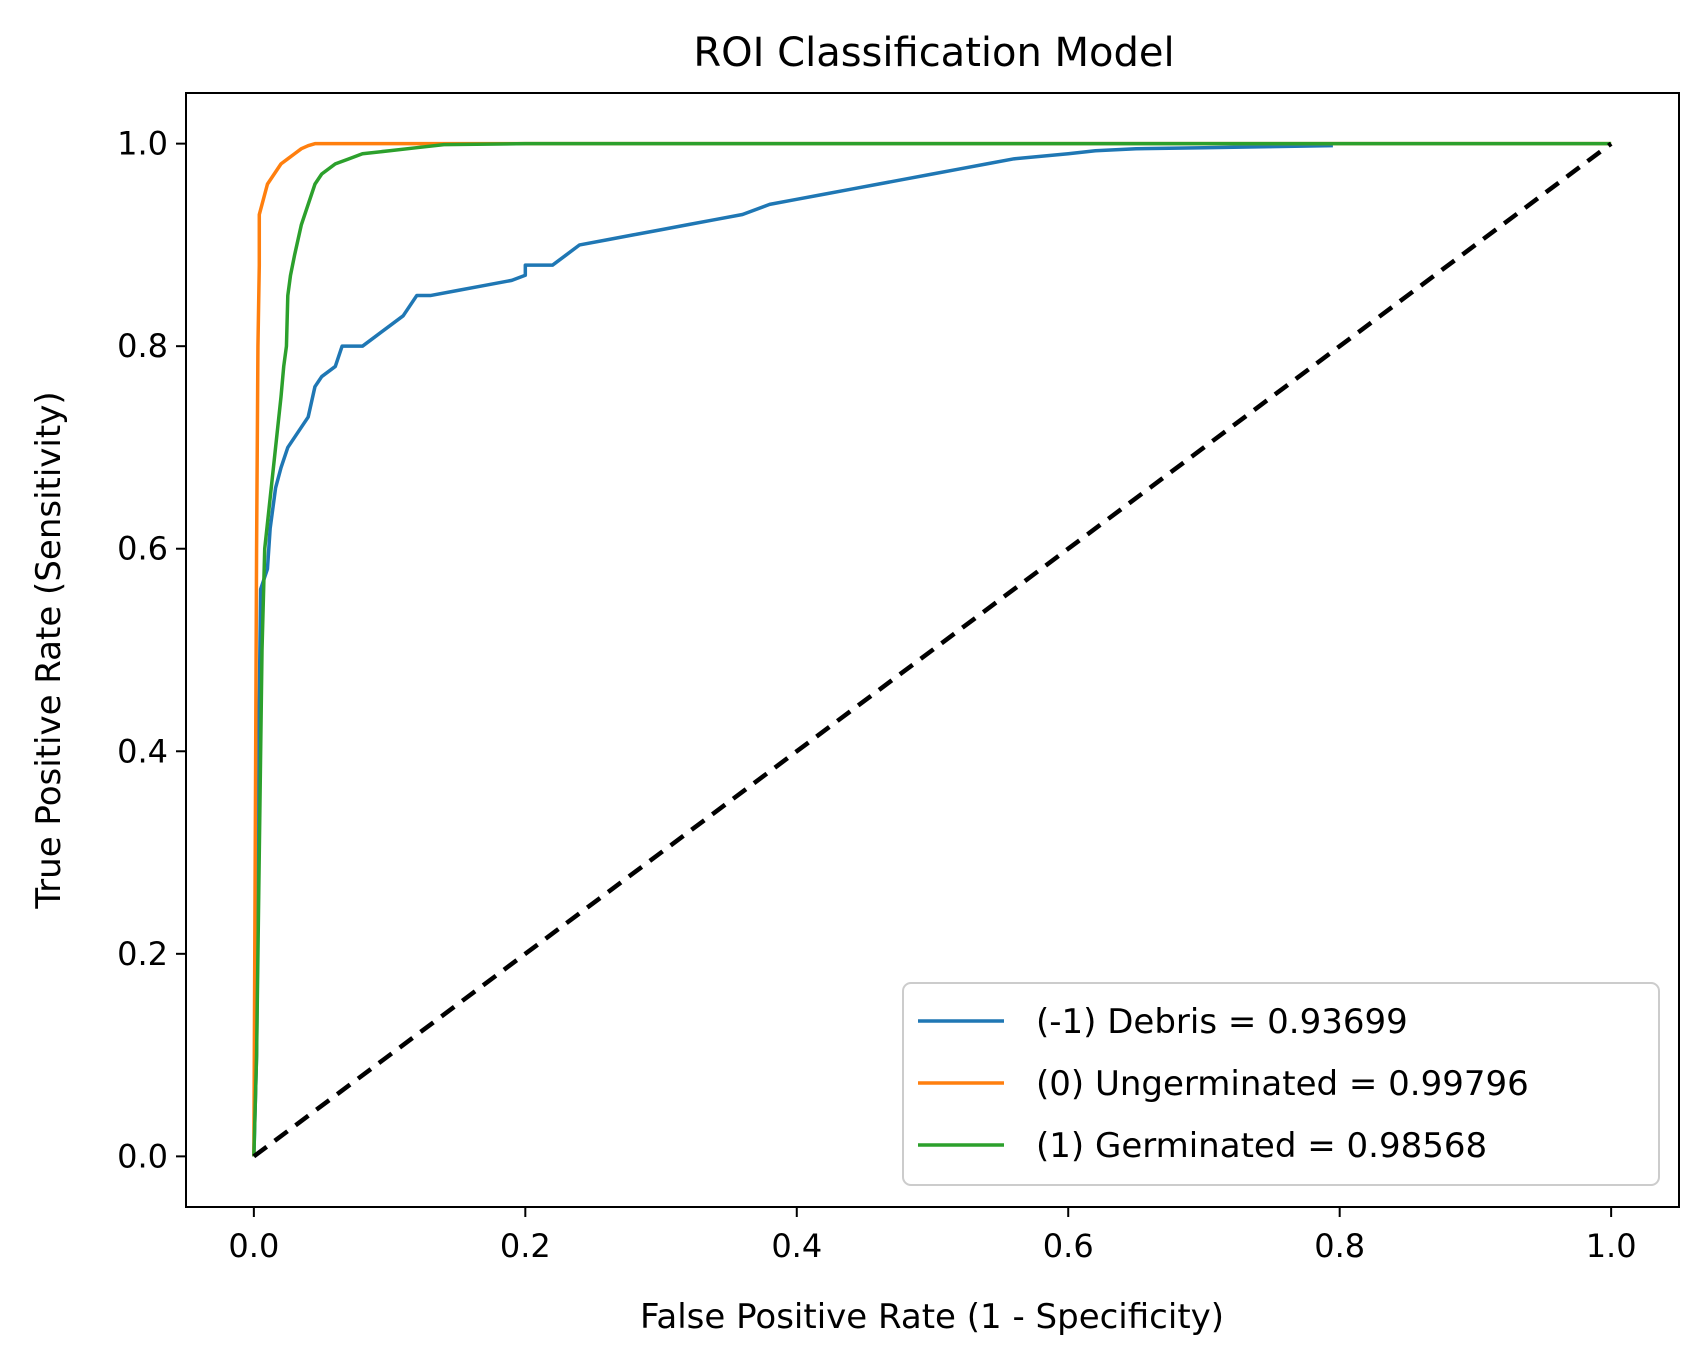 This screenshot has height=1361, width=1702. Describe the element at coordinates (253, 1246) in the screenshot. I see `x-tick-label: 0.0` at that location.